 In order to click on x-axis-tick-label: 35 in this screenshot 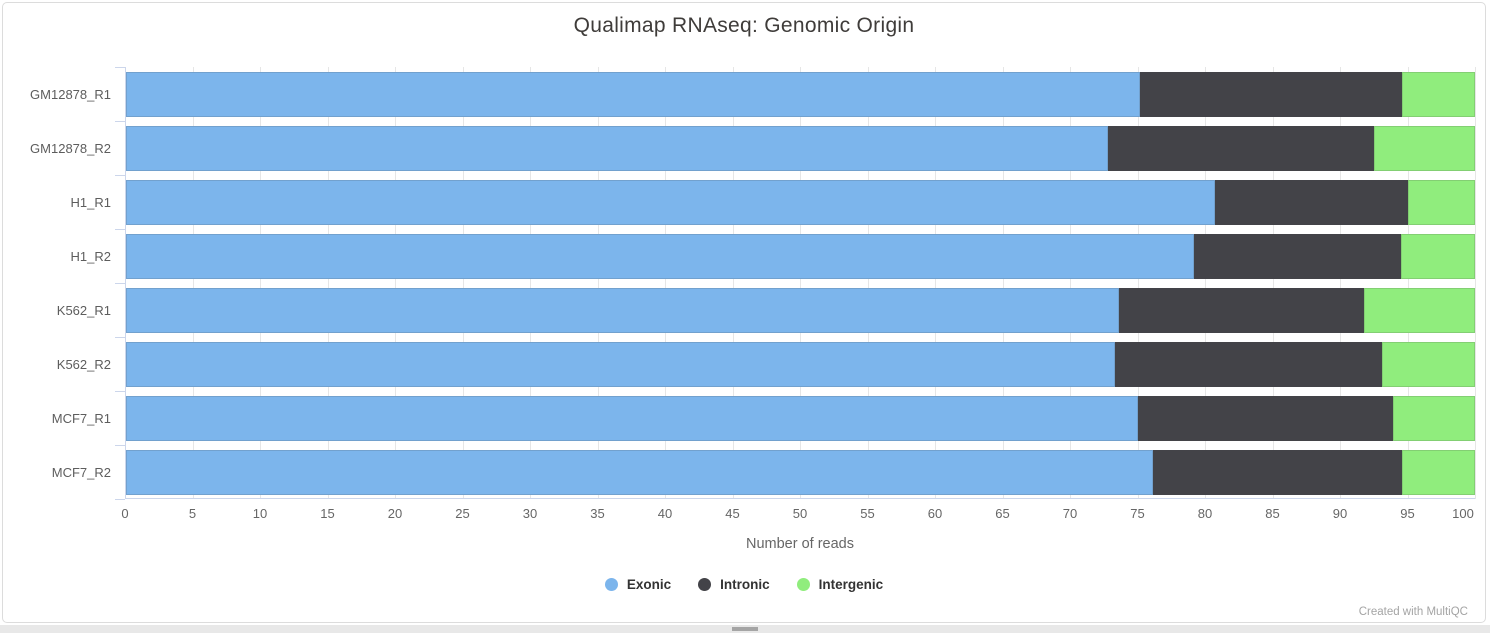, I will do `click(597, 513)`.